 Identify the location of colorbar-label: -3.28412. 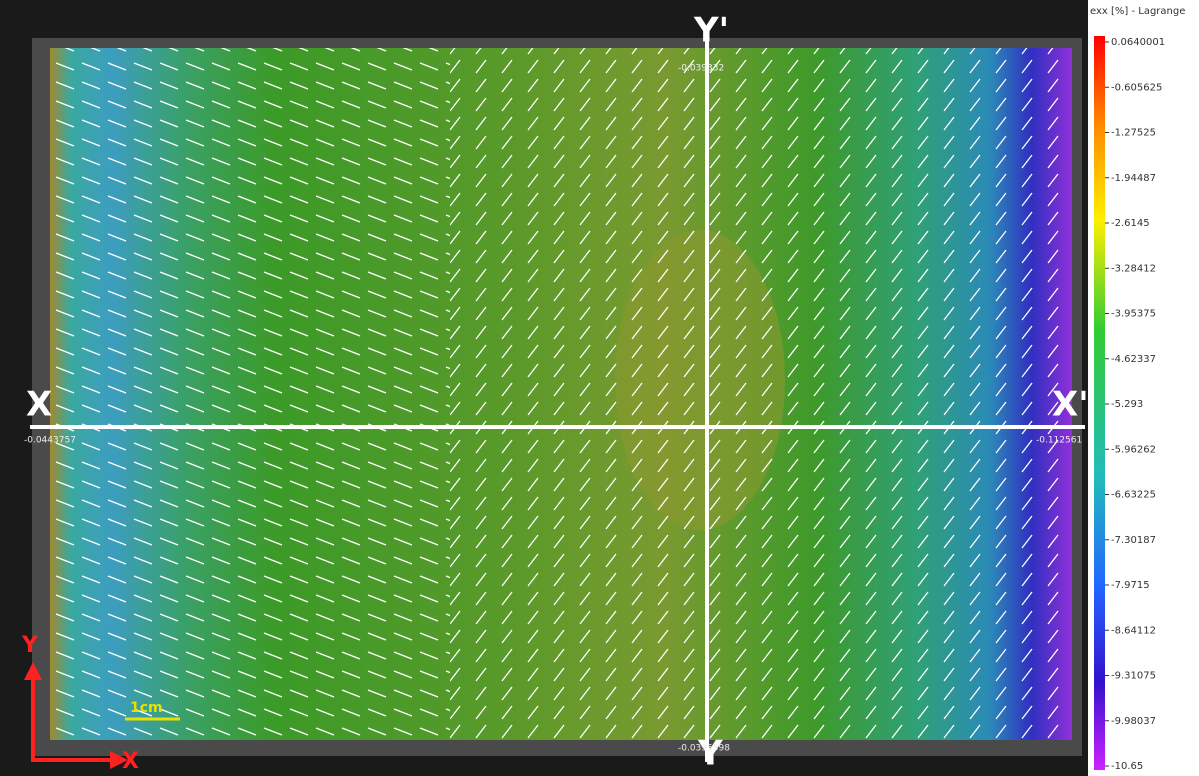
(1133, 268).